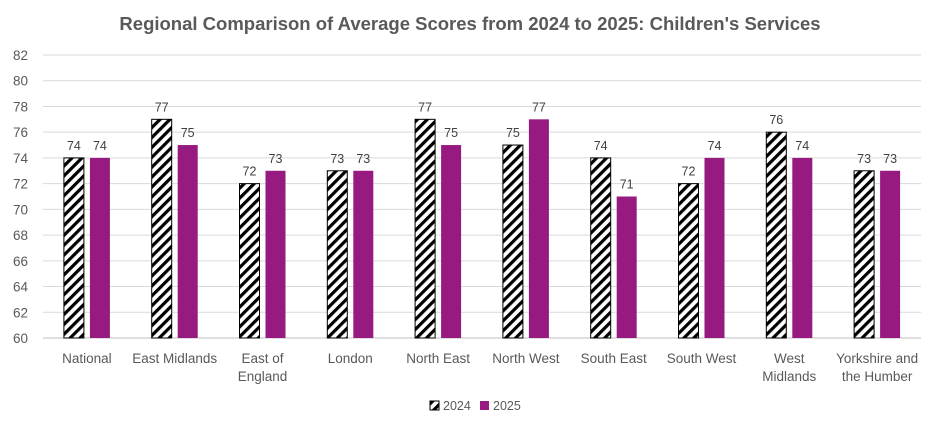  Describe the element at coordinates (250, 172) in the screenshot. I see `data-label-2024-2: 72` at that location.